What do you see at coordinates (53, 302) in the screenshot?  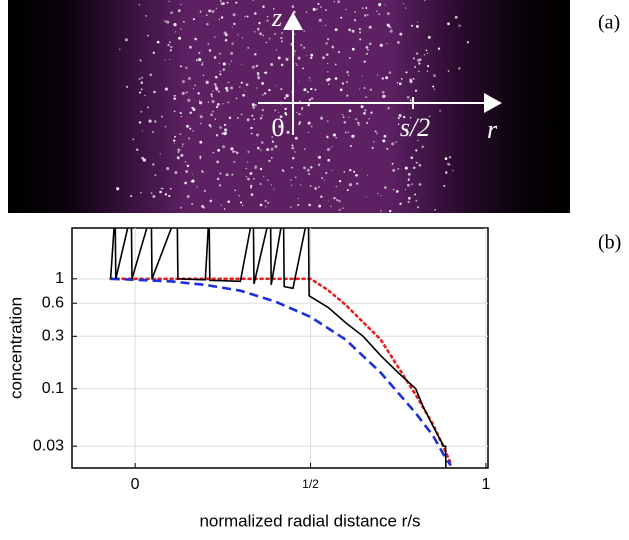 I see `y-tick-label: 0.6` at bounding box center [53, 302].